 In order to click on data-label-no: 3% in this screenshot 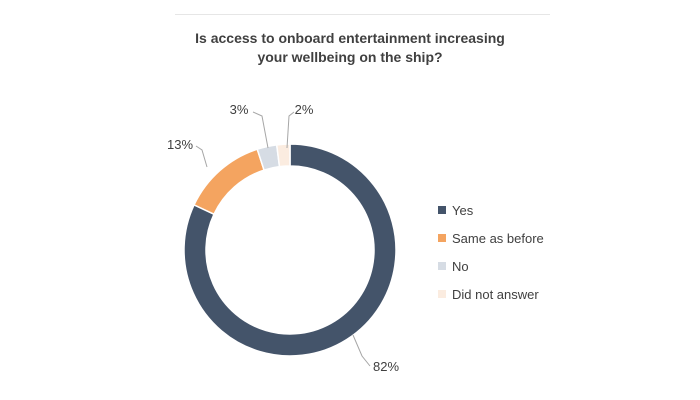, I will do `click(239, 109)`.